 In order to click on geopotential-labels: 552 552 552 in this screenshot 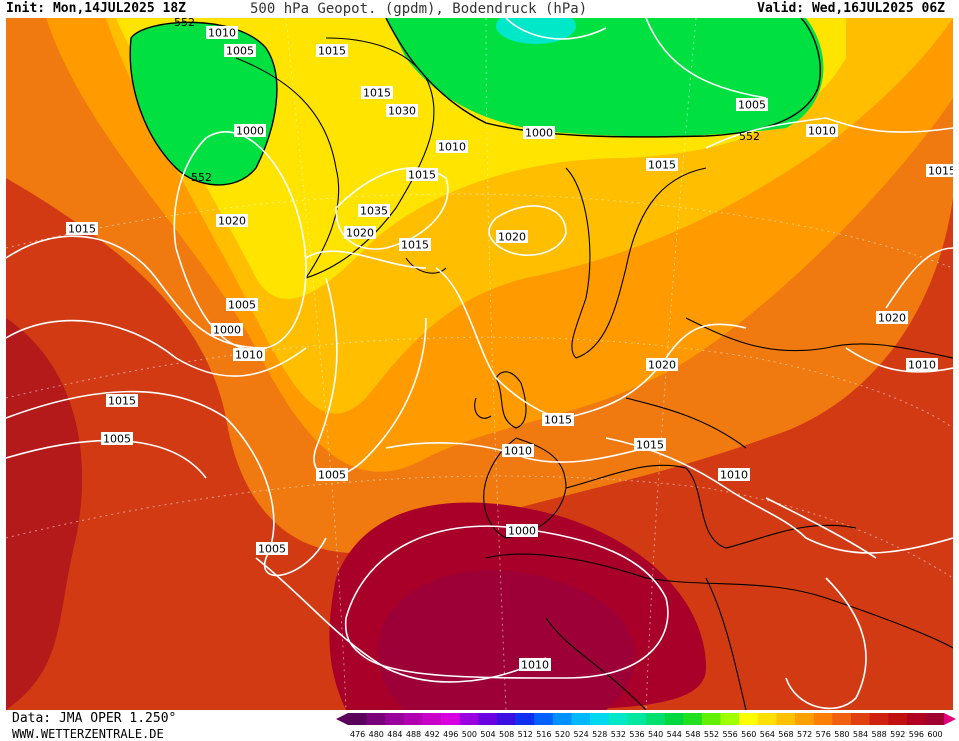, I will do `click(467, 101)`.